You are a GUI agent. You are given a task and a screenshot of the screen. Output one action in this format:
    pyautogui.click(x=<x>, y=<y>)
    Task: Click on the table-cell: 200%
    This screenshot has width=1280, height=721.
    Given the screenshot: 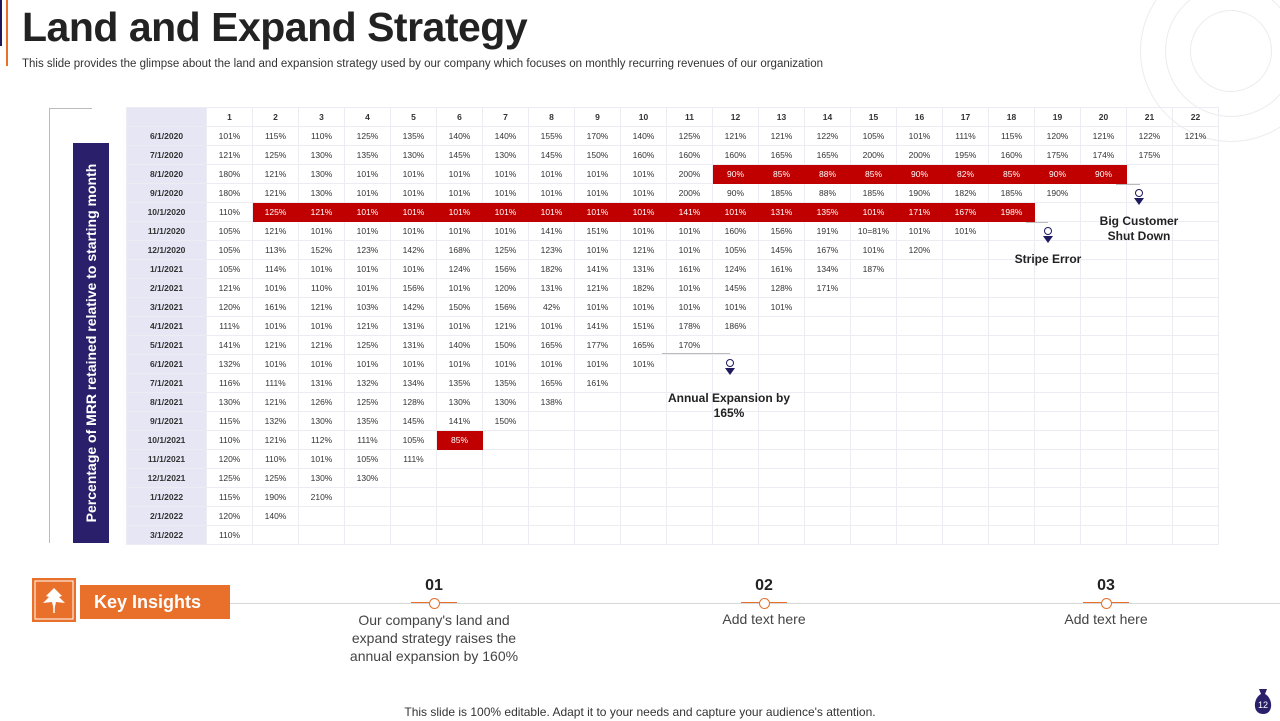 What is the action you would take?
    pyautogui.click(x=919, y=155)
    